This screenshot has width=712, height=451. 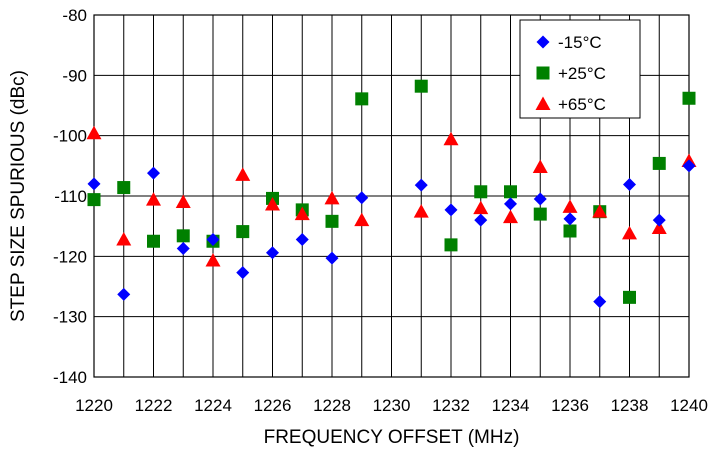 I want to click on x-tick-label: 1224, so click(x=213, y=405).